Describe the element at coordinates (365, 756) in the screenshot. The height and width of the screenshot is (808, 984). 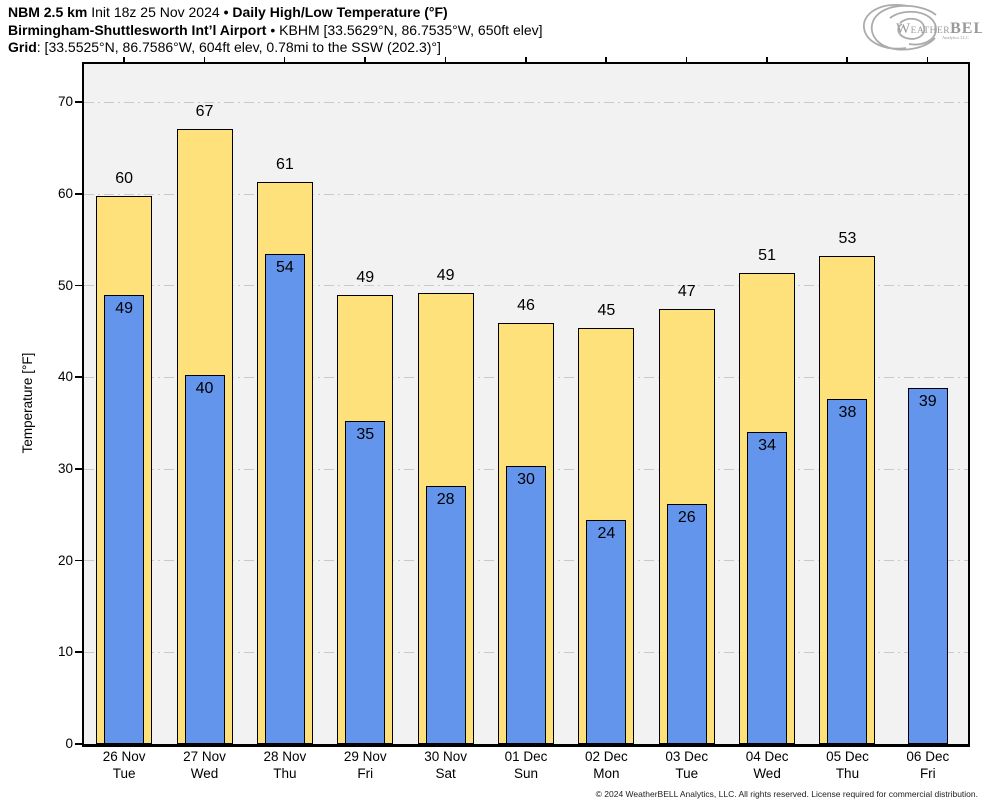
I see `x-tick-date: 29 Nov` at that location.